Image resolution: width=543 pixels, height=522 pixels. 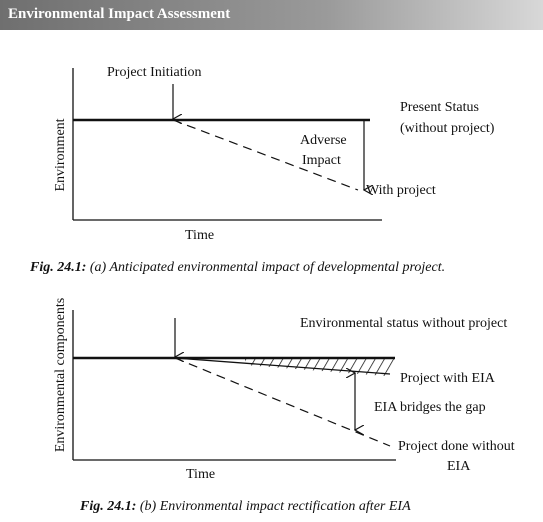 What do you see at coordinates (459, 466) in the screenshot?
I see `label: EIA` at bounding box center [459, 466].